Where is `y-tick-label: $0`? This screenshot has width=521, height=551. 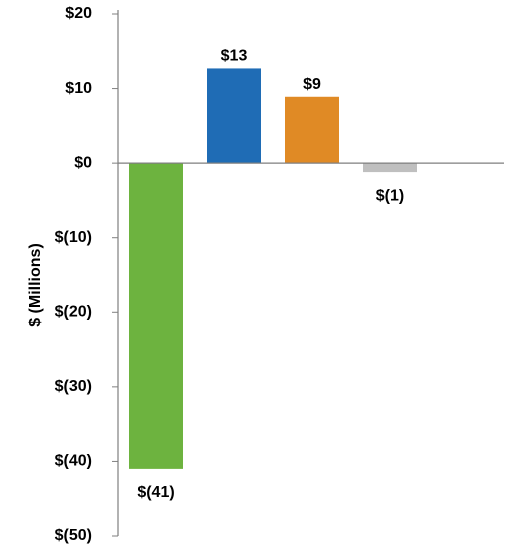 y-tick-label: $0 is located at coordinates (83, 162).